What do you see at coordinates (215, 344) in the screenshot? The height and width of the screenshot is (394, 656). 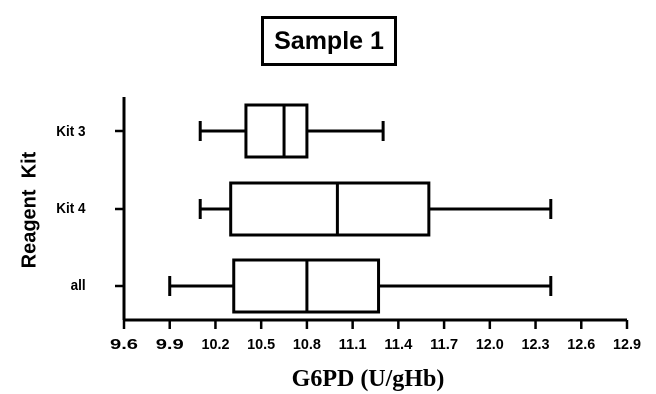 I see `x-tick-label: 10.2` at bounding box center [215, 344].